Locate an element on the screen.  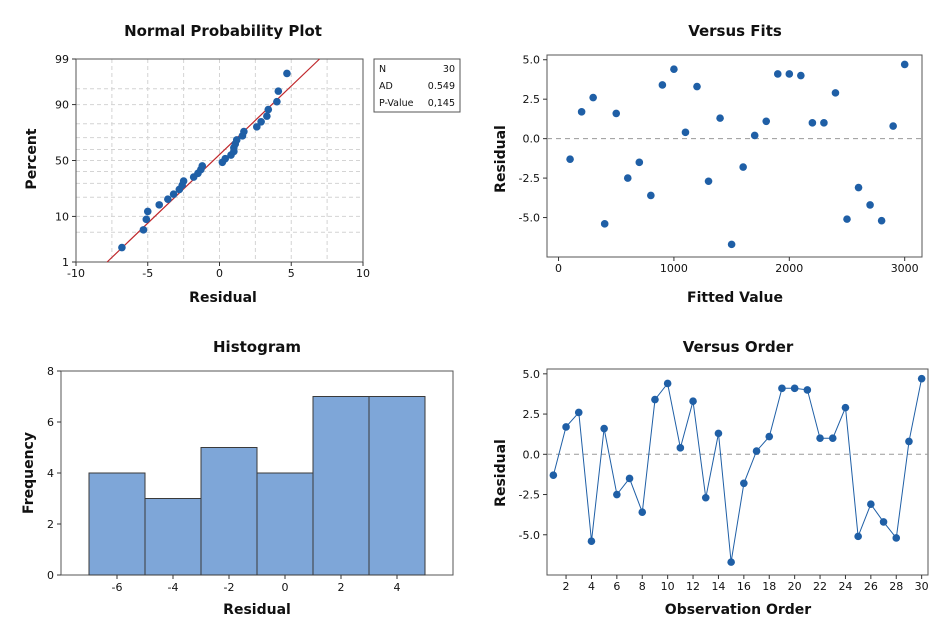
x-tick-label: -6 is located at coordinates (117, 587).